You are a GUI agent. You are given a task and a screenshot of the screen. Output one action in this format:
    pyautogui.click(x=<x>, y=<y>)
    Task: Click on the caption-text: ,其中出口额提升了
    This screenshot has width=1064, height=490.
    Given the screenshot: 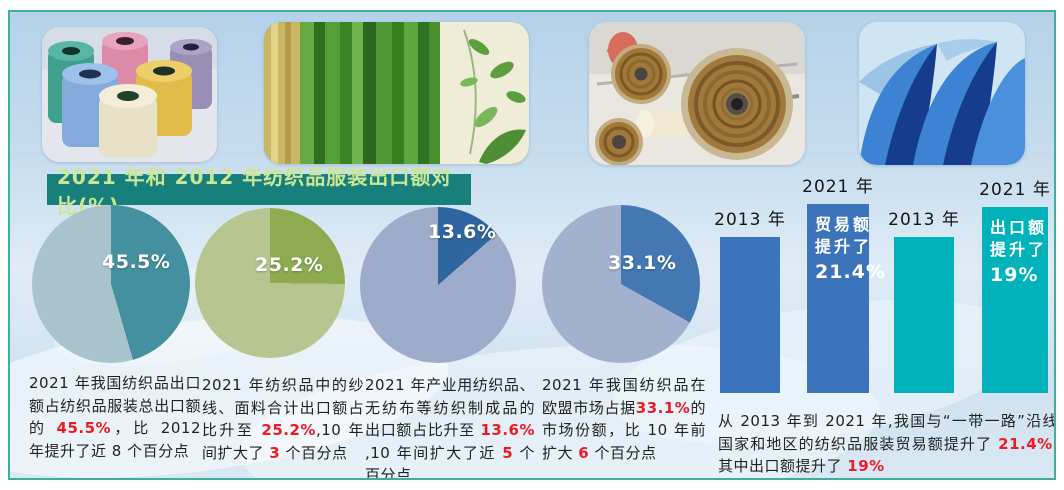 What is the action you would take?
    pyautogui.click(x=886, y=455)
    